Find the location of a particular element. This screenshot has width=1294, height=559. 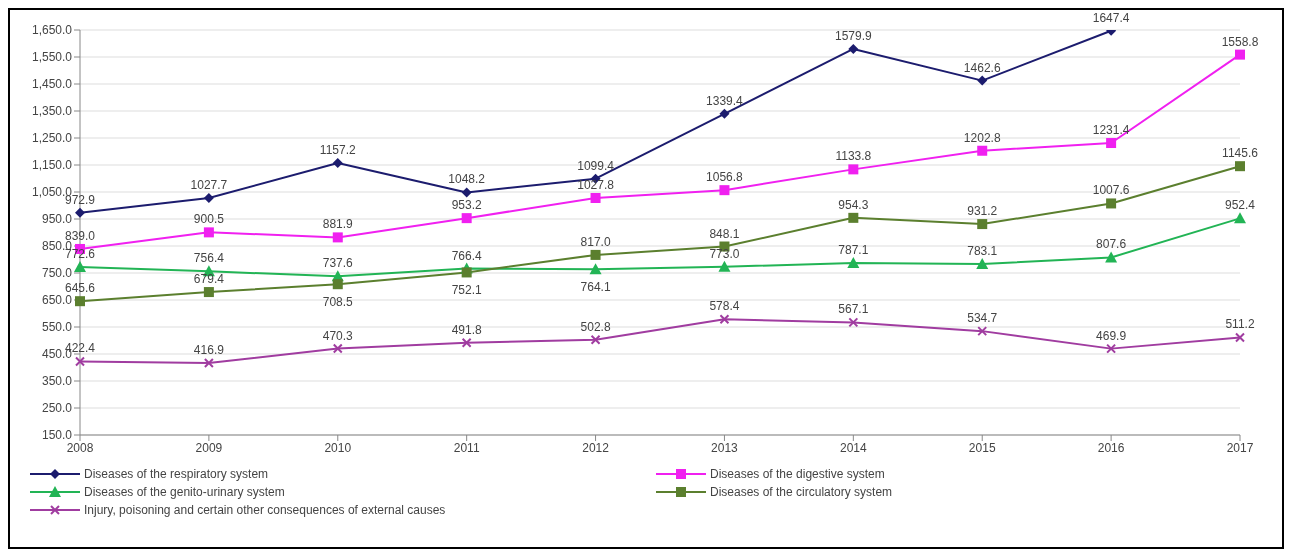

data-label: 470.3 is located at coordinates (338, 335).